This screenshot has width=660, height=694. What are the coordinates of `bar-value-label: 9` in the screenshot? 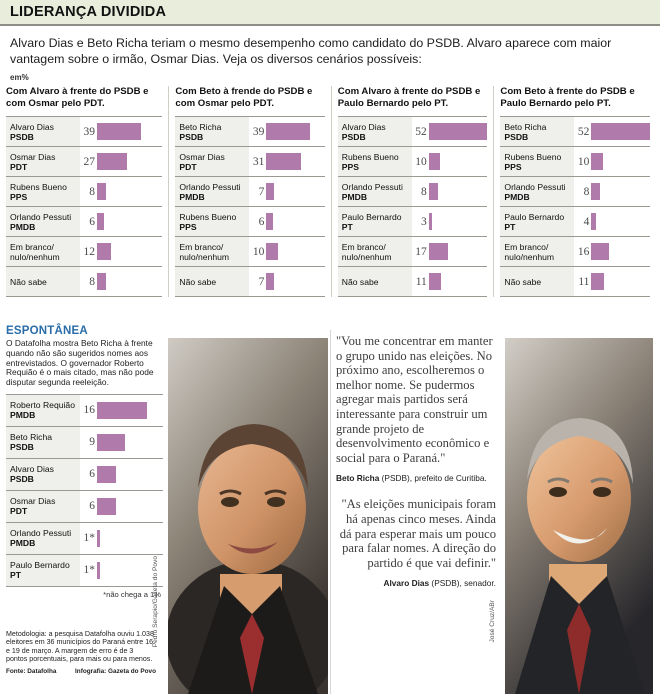 It's located at (92, 442).